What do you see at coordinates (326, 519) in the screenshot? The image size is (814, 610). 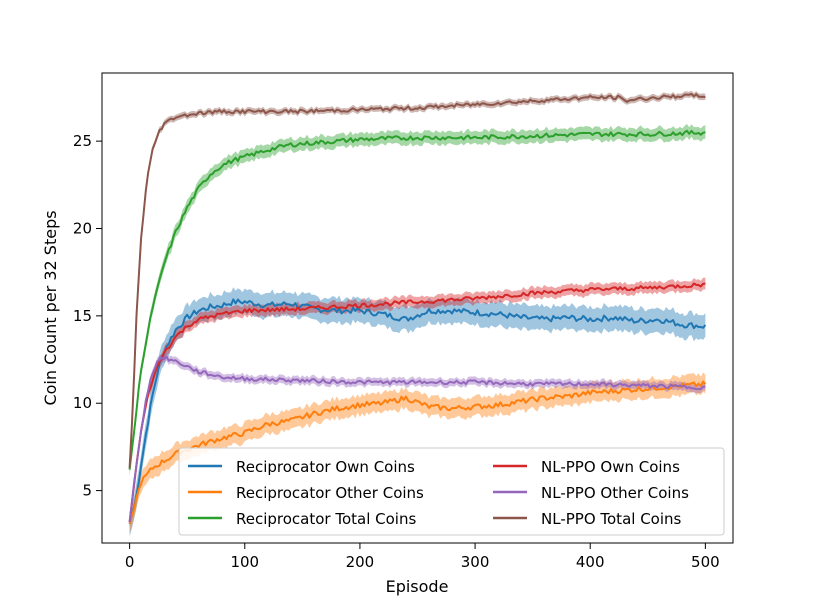 I see `reciprocator-total-coins-legend-label: Reciprocator Total Coins` at bounding box center [326, 519].